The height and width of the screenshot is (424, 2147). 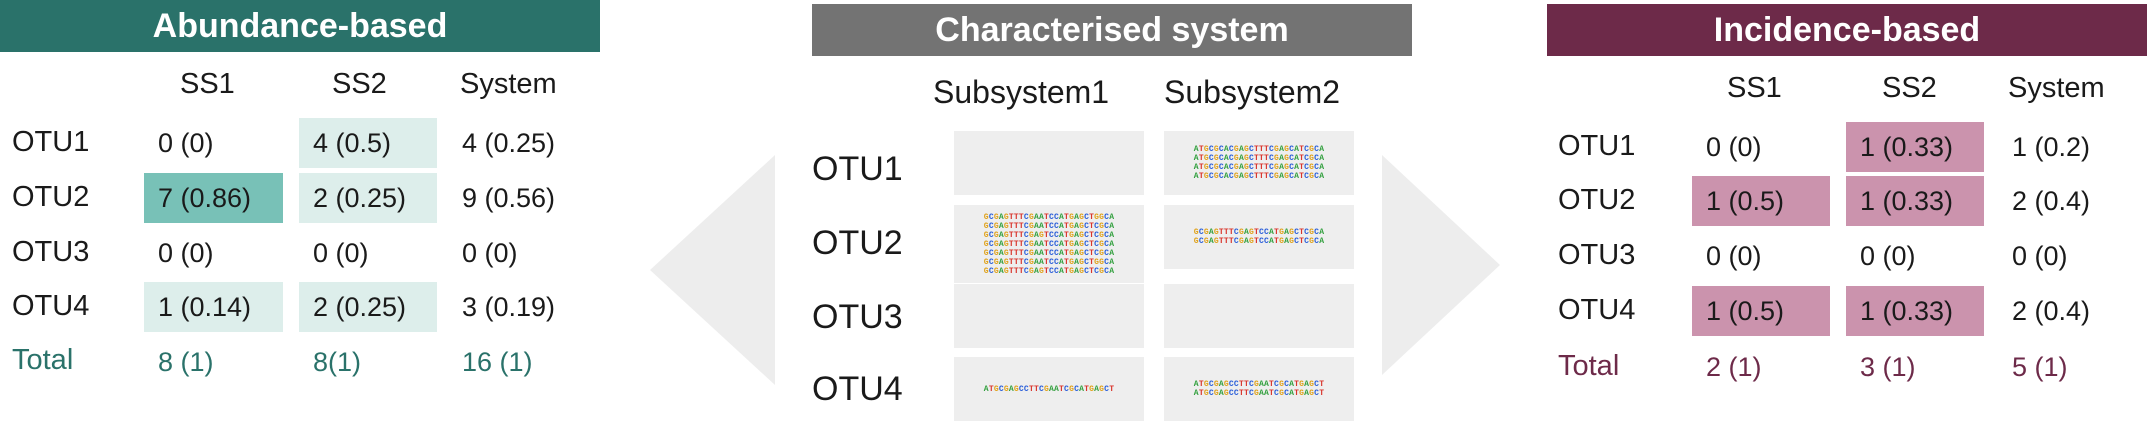 I want to click on abundance-col-system: System, so click(x=508, y=84).